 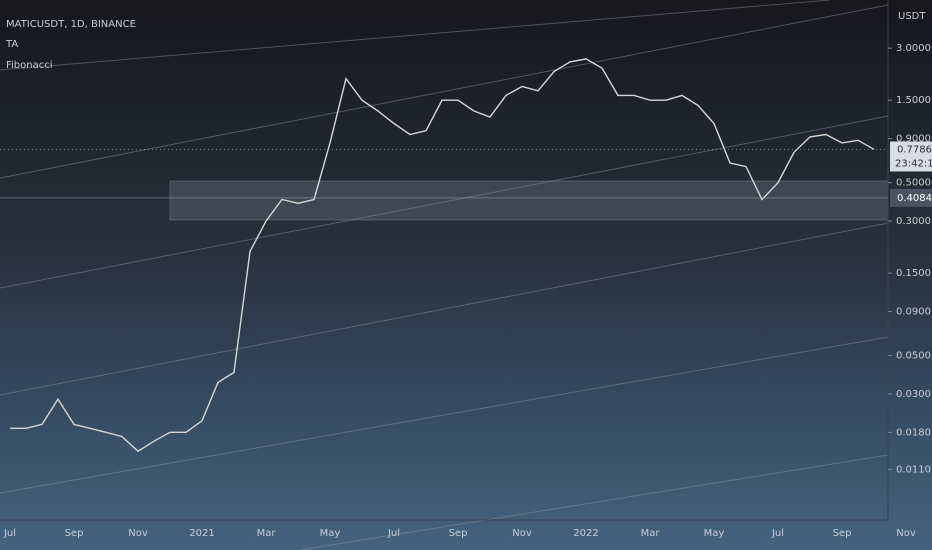 I want to click on countdown-label: 23:42:18, so click(x=913, y=163).